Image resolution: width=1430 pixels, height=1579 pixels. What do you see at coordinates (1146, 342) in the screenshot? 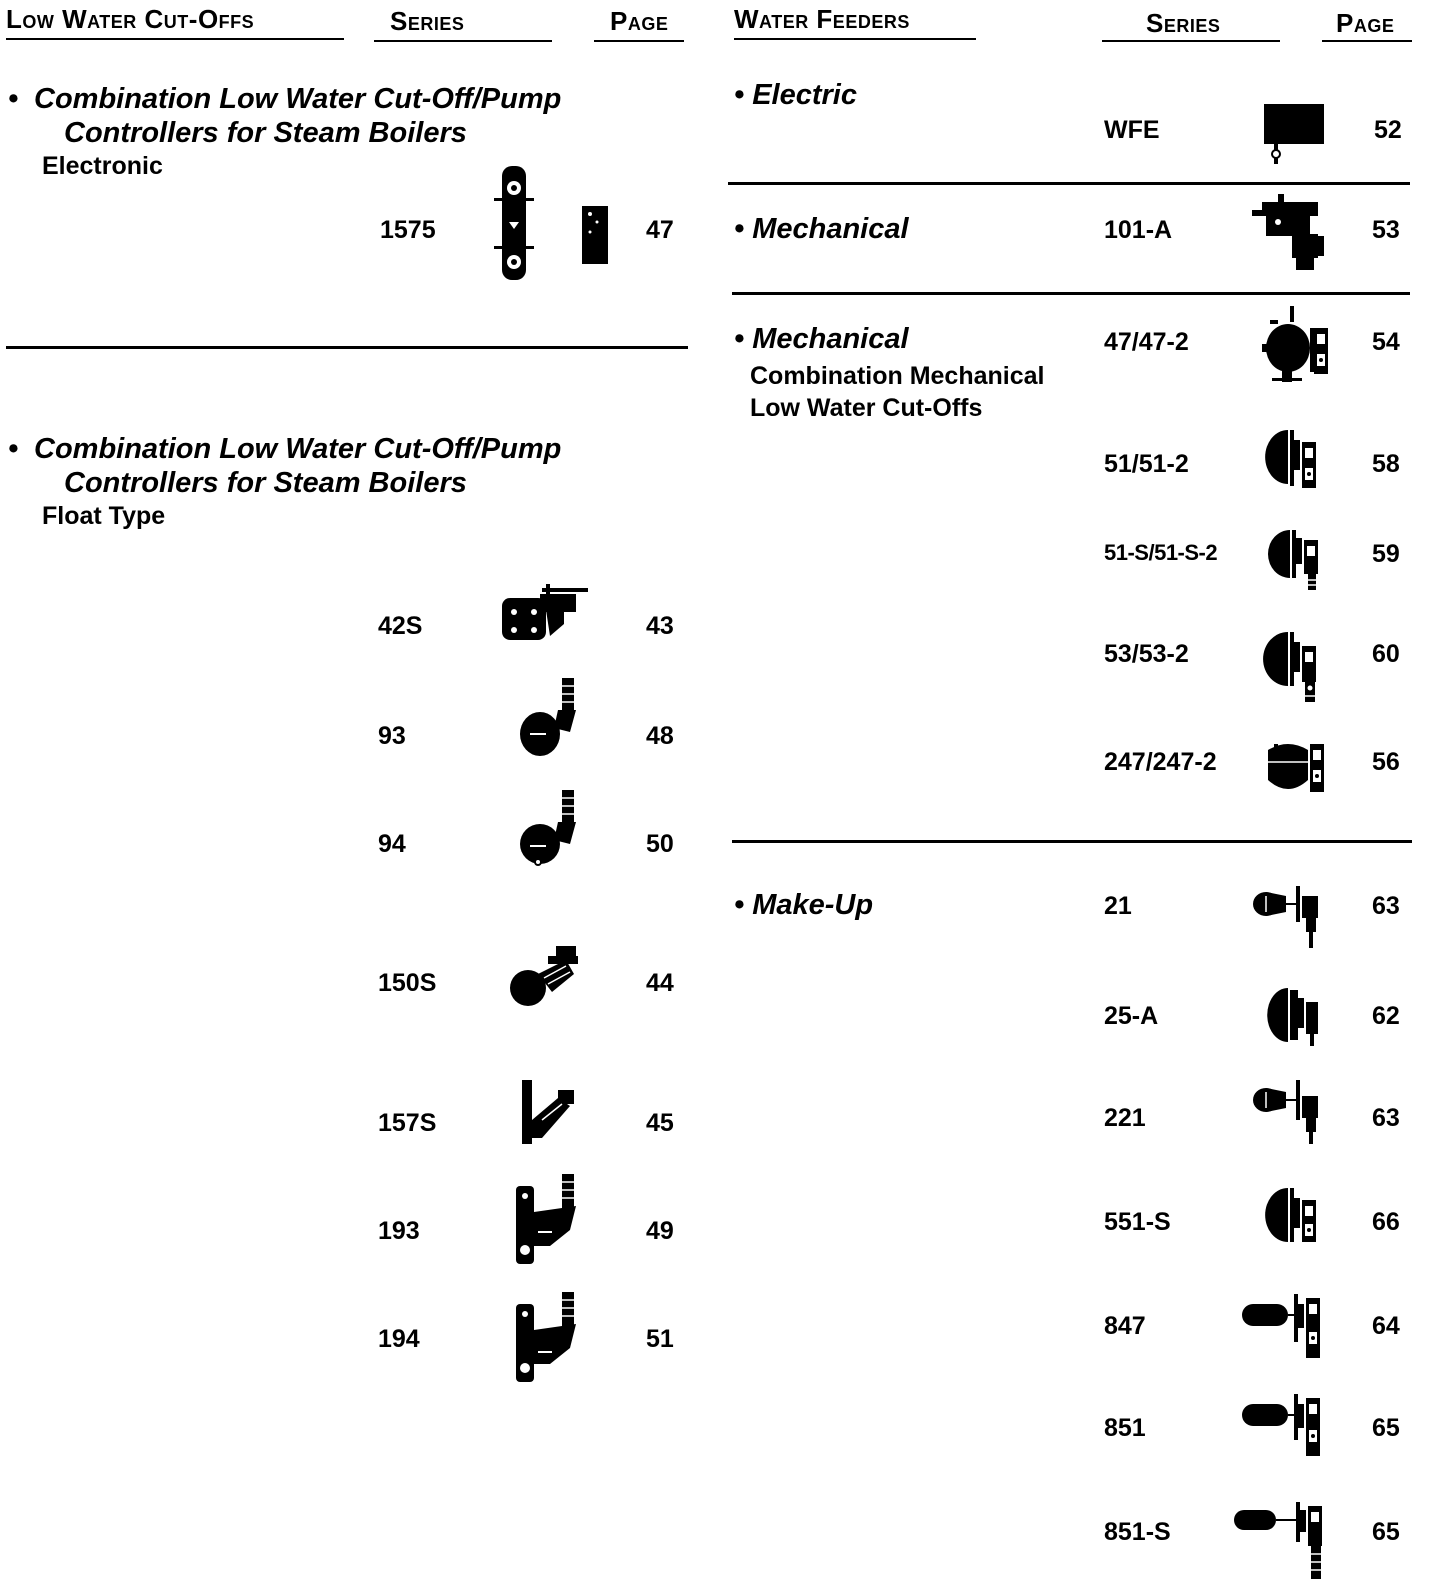
I see `series-47: 47/47-2` at bounding box center [1146, 342].